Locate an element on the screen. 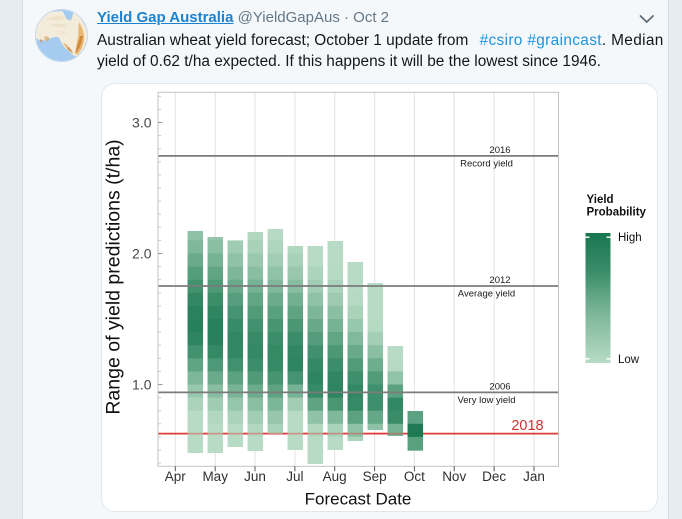 This screenshot has width=682, height=519. svg-text: May is located at coordinates (215, 476).